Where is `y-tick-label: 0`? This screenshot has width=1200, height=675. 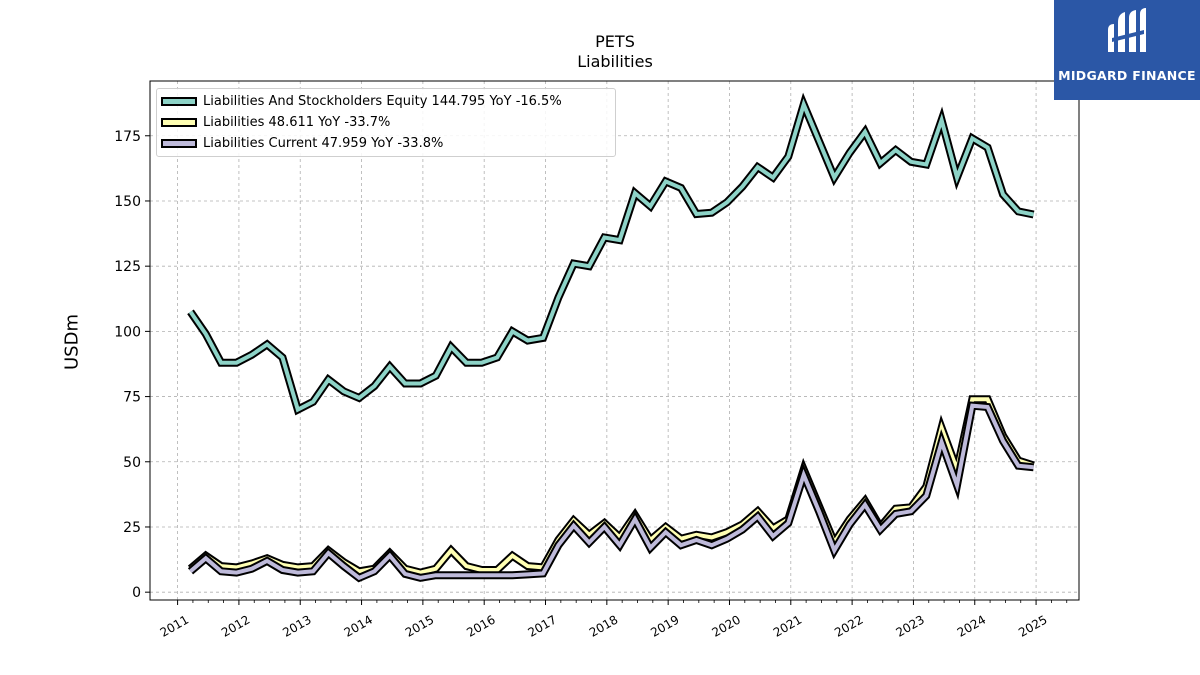
y-tick-label: 0 is located at coordinates (136, 593).